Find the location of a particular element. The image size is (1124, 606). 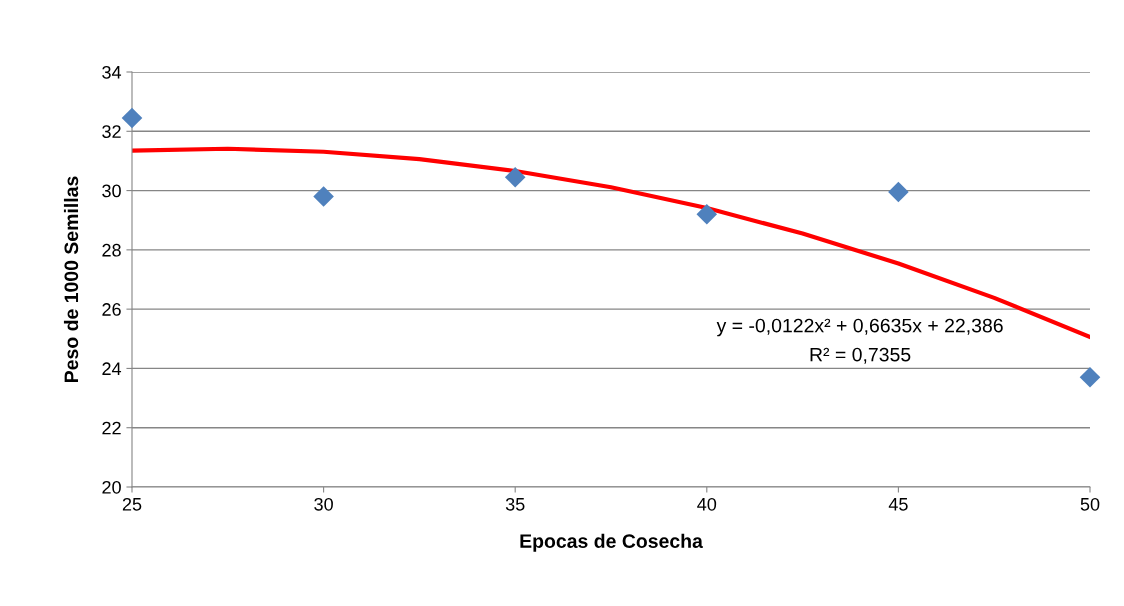

annotation: R² = 0,7355 is located at coordinates (860, 355).